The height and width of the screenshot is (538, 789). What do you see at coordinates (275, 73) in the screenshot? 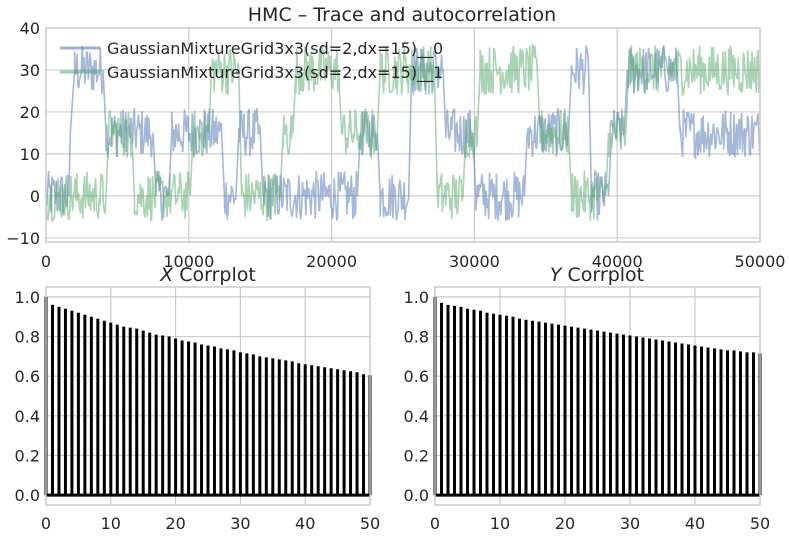
I see `legend-label-series-1: GaussianMixtureGrid3x3(sd=2,dx=15)__1` at bounding box center [275, 73].